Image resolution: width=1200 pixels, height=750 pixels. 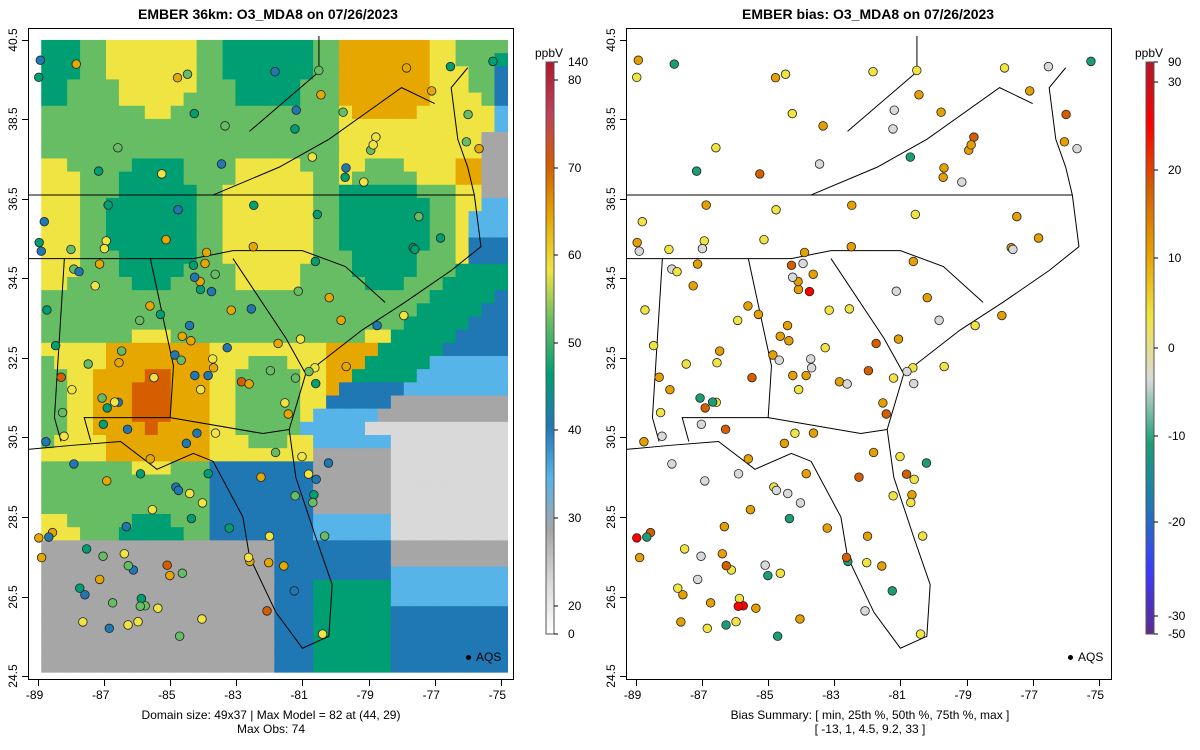 I want to click on right-aqs-legend: AQS, so click(x=1085, y=657).